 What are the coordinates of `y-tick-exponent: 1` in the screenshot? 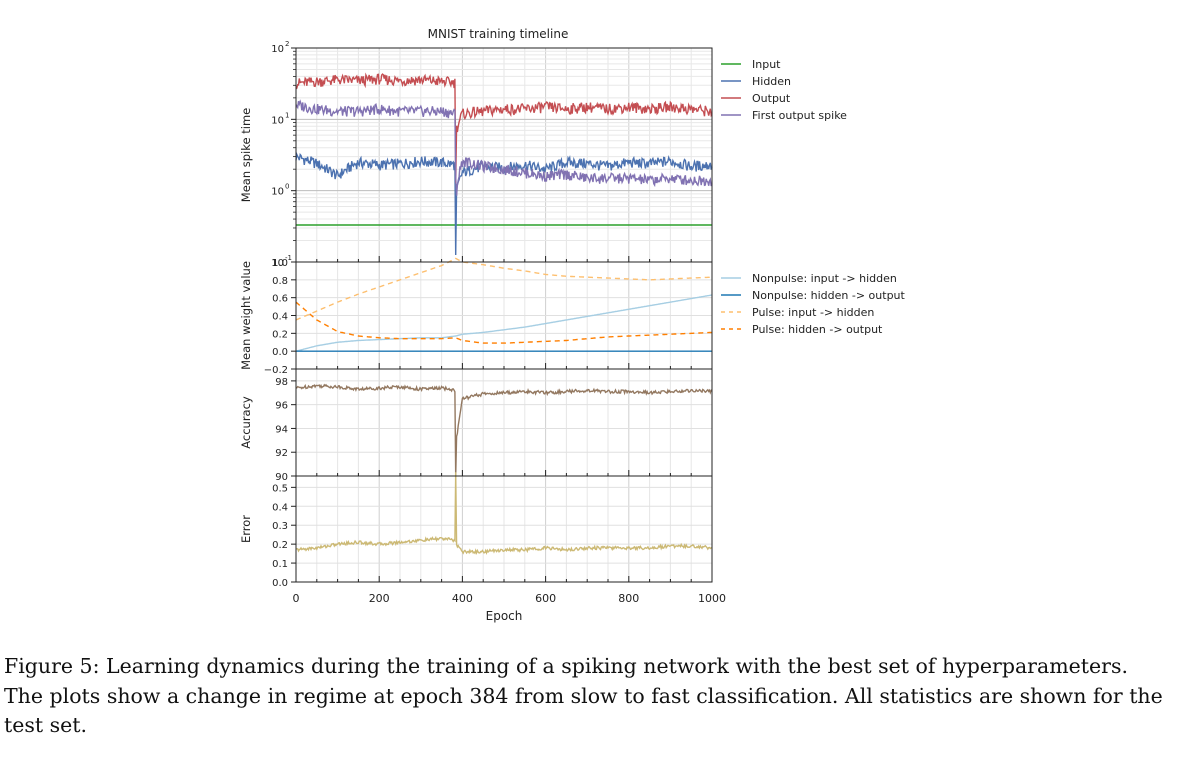 It's located at (287, 115).